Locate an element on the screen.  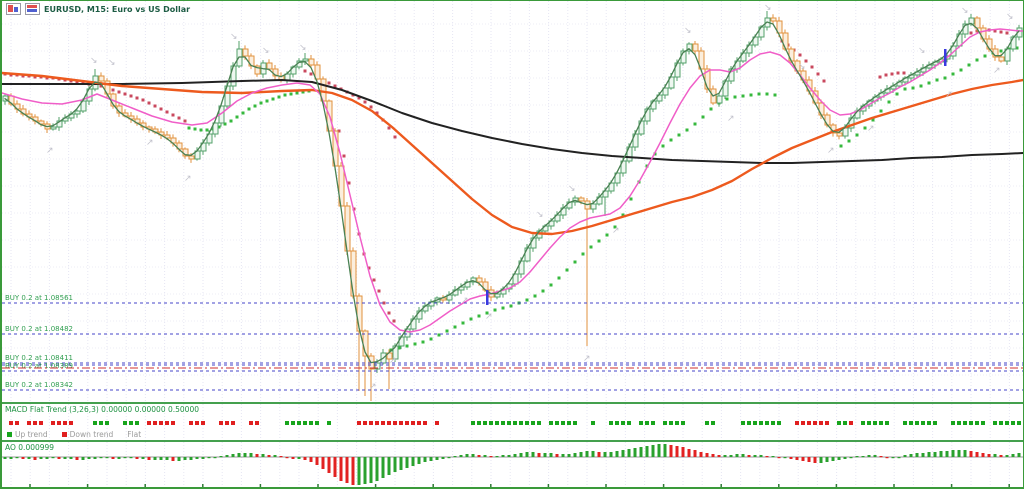
time-axis-ticks is located at coordinates (519, 485).